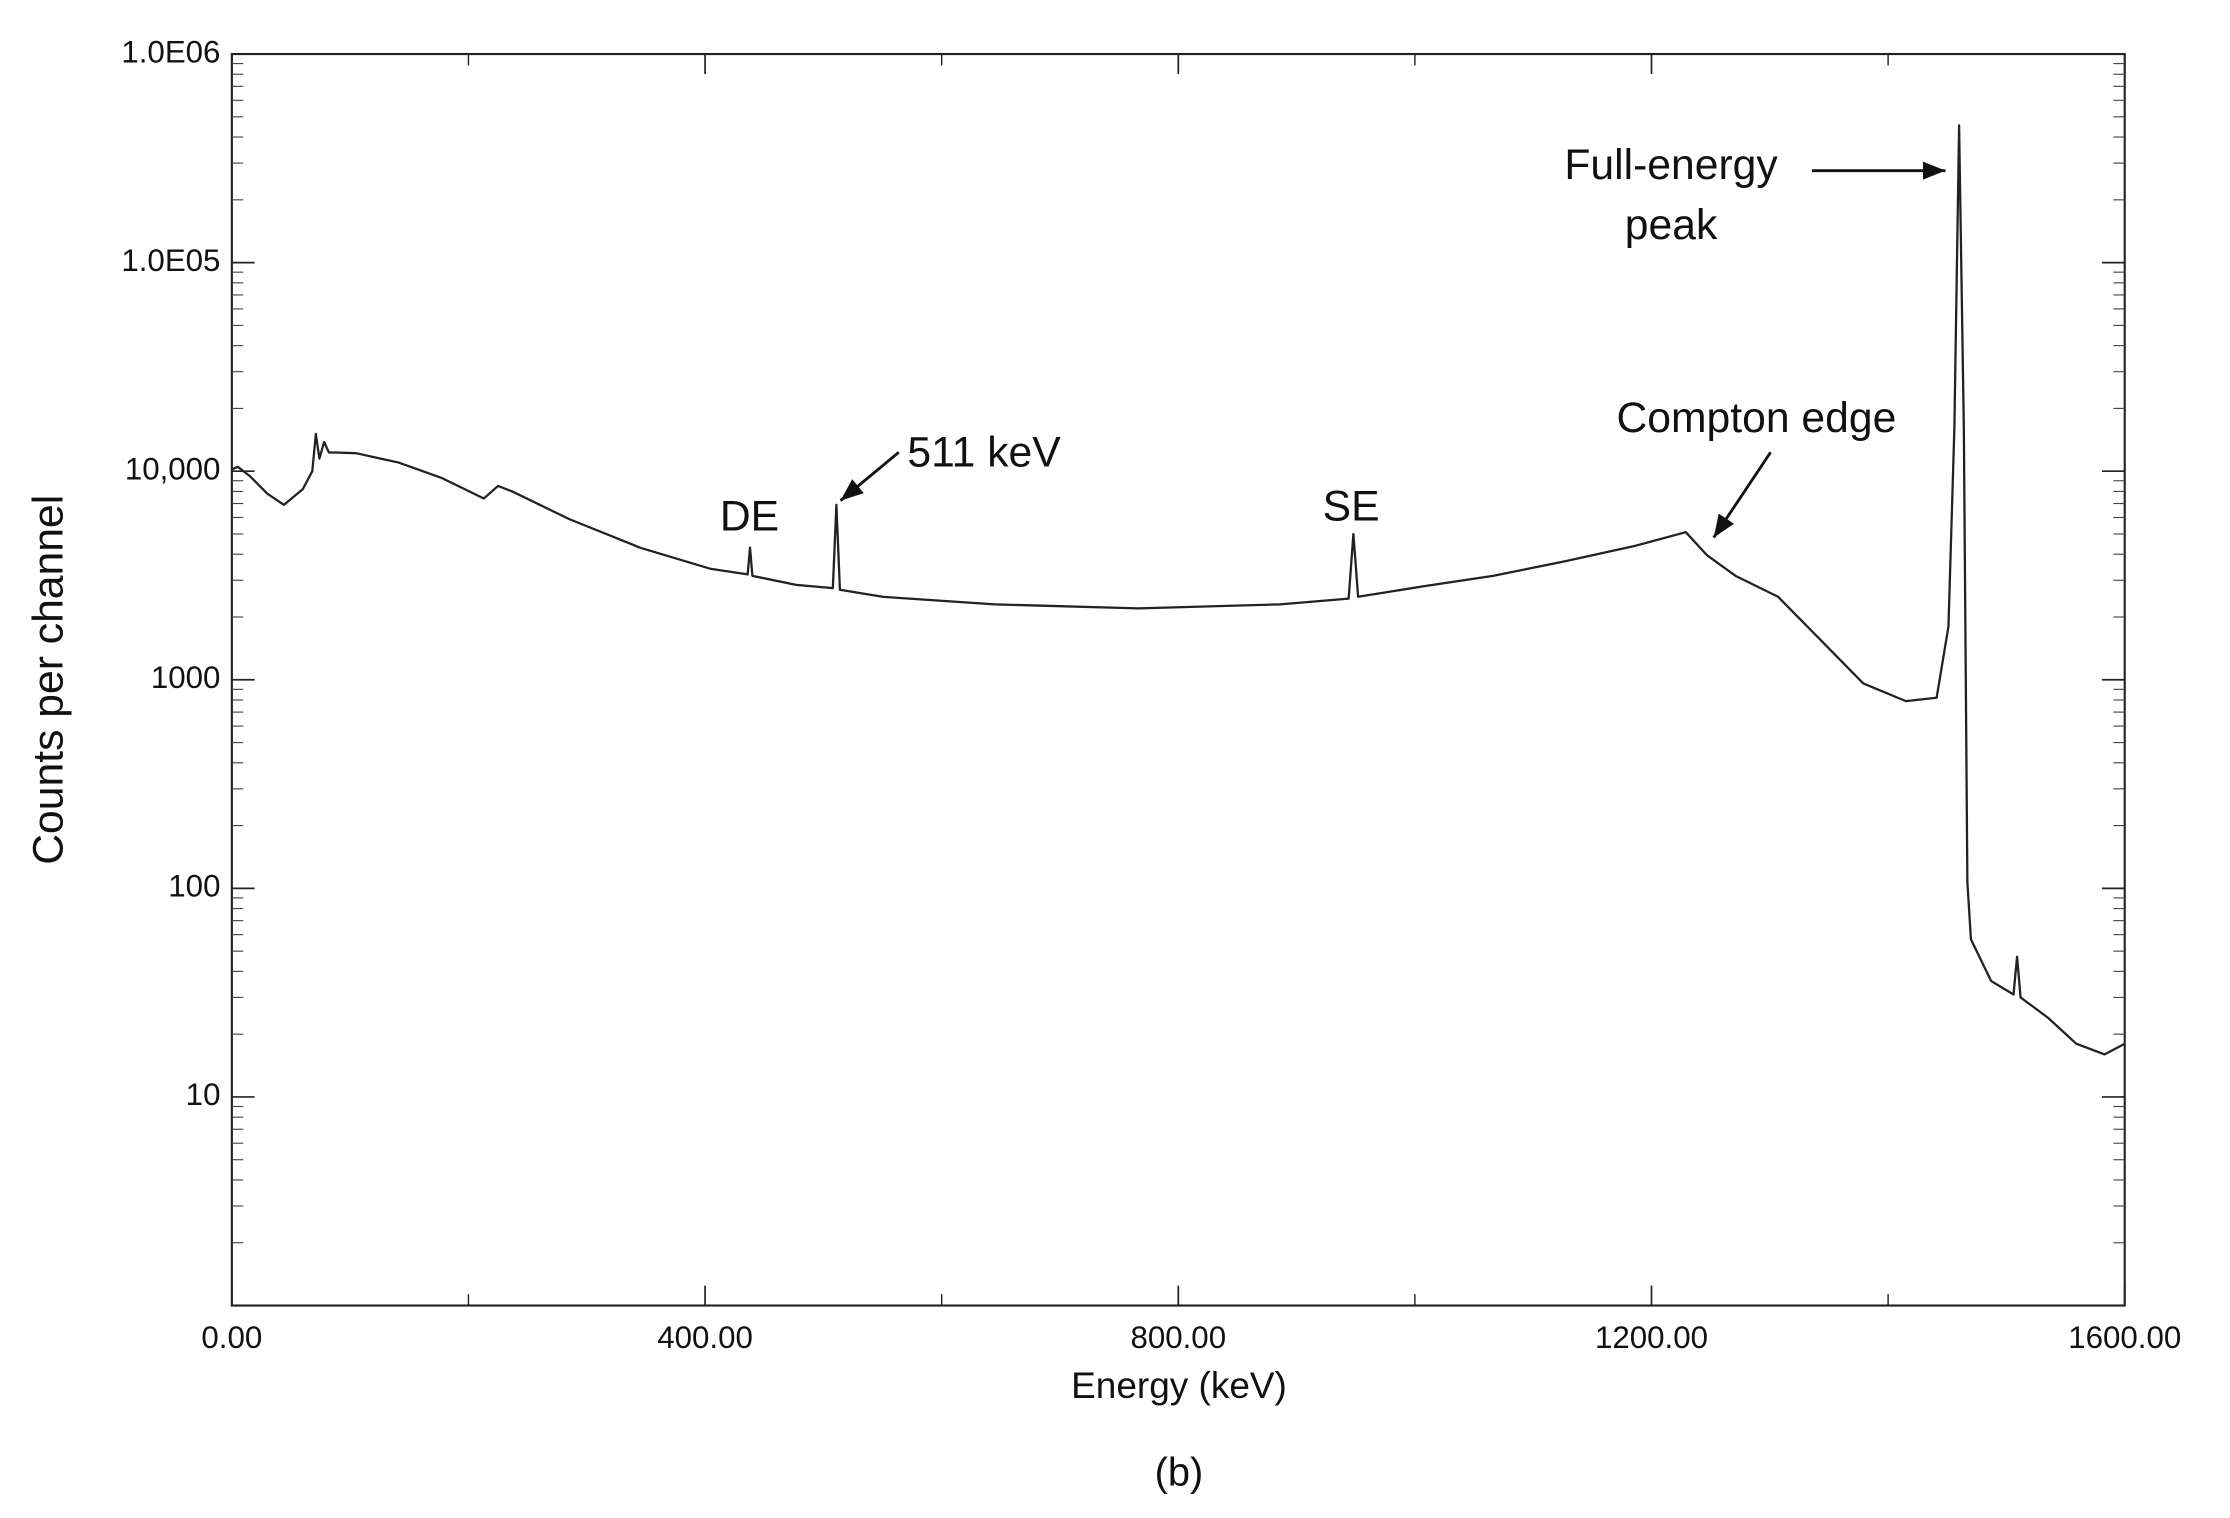 This screenshot has width=2230, height=1518. Describe the element at coordinates (186, 677) in the screenshot. I see `y-tick-label: 1000` at that location.